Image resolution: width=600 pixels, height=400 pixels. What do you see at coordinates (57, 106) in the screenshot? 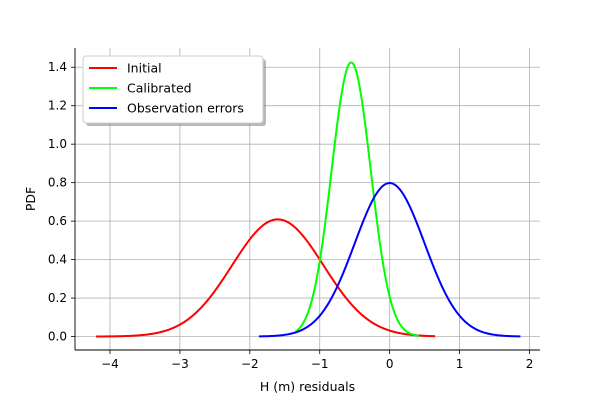
I see `y-tick-label: 1.2` at bounding box center [57, 106].